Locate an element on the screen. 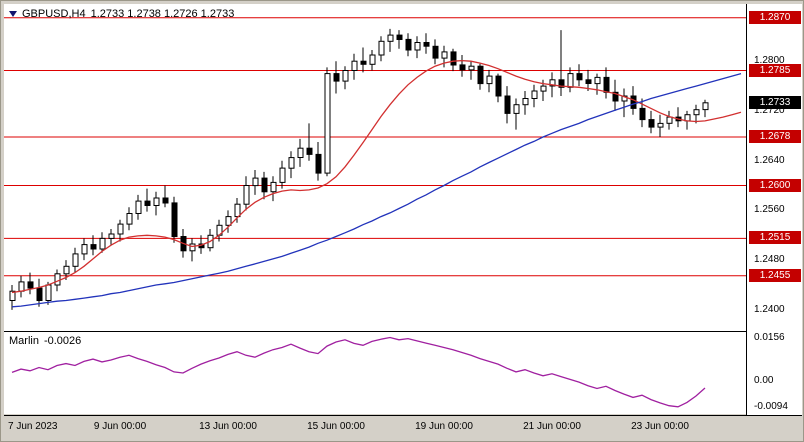 The image size is (804, 442). price-axis-tick-label: 1.2560 is located at coordinates (769, 210).